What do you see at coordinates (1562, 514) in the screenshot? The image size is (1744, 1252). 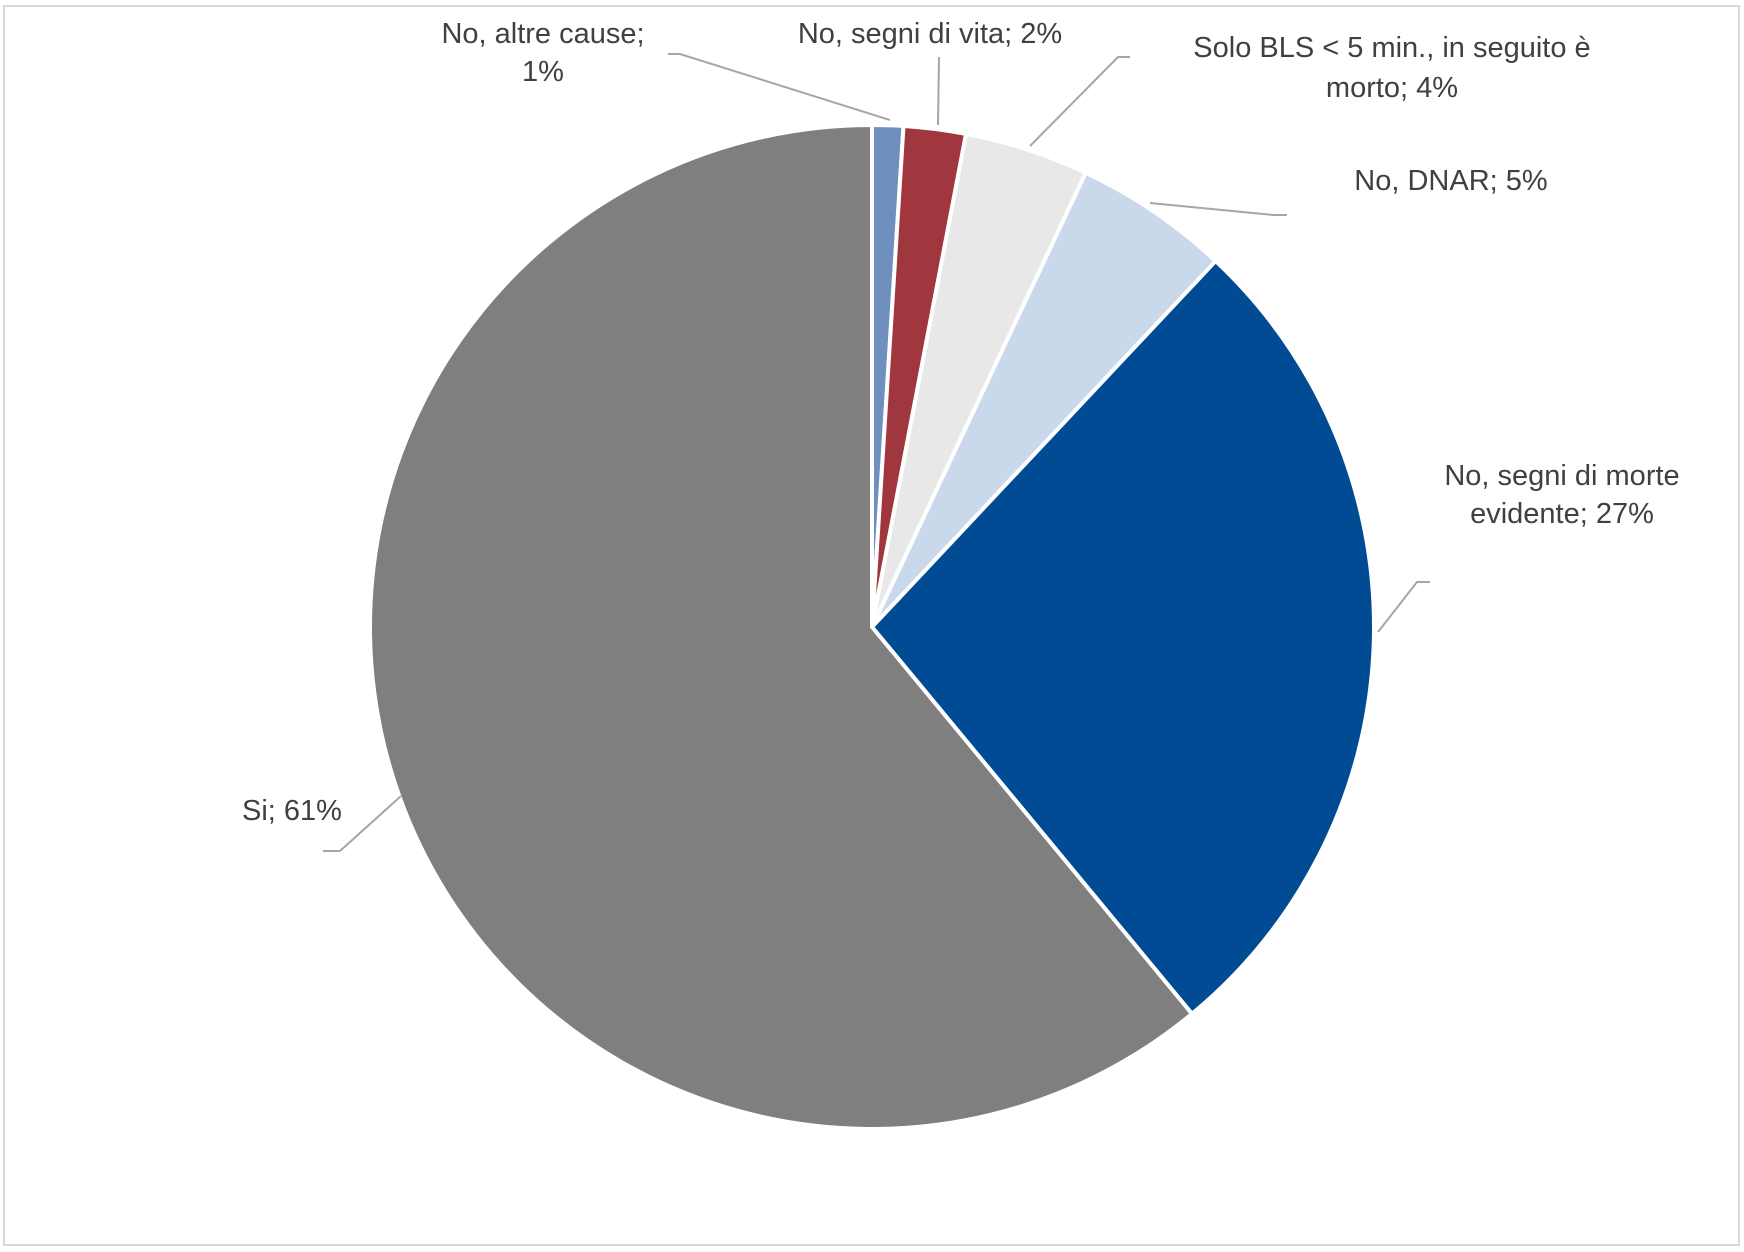 I see `slice-label-line: evidente; 27%` at bounding box center [1562, 514].